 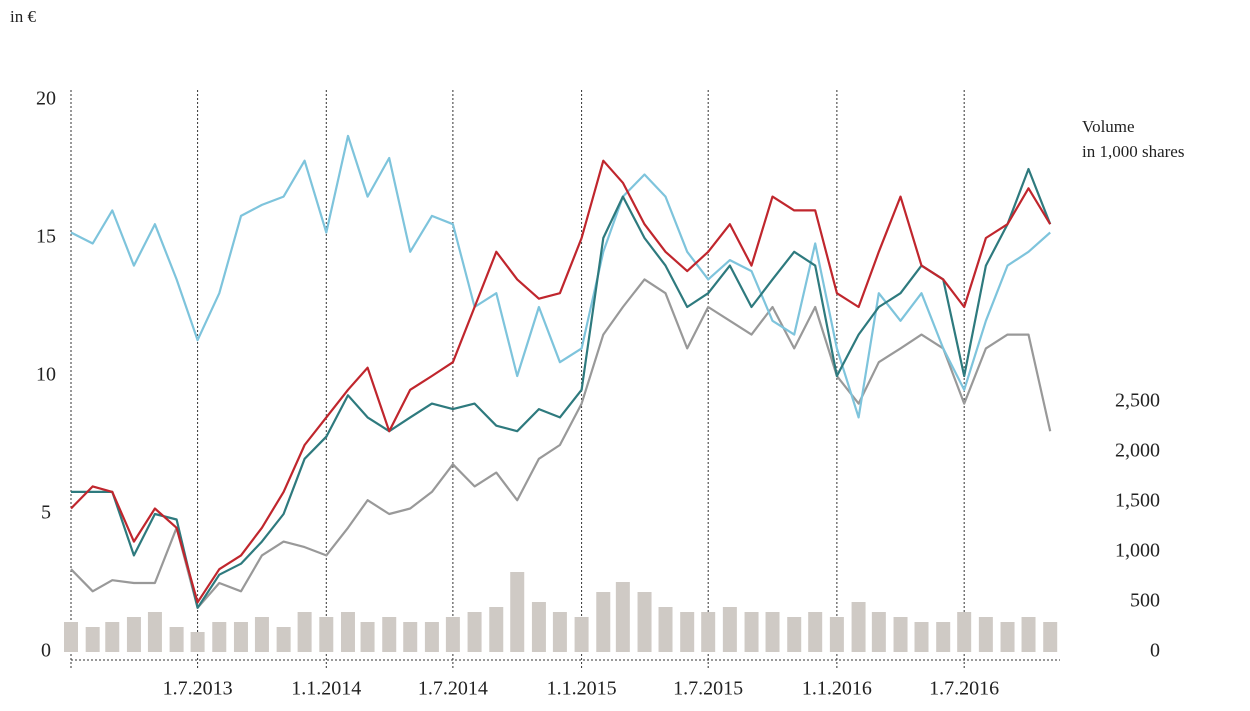 What do you see at coordinates (1133, 151) in the screenshot?
I see `y2-axis-label: in 1,000 shares` at bounding box center [1133, 151].